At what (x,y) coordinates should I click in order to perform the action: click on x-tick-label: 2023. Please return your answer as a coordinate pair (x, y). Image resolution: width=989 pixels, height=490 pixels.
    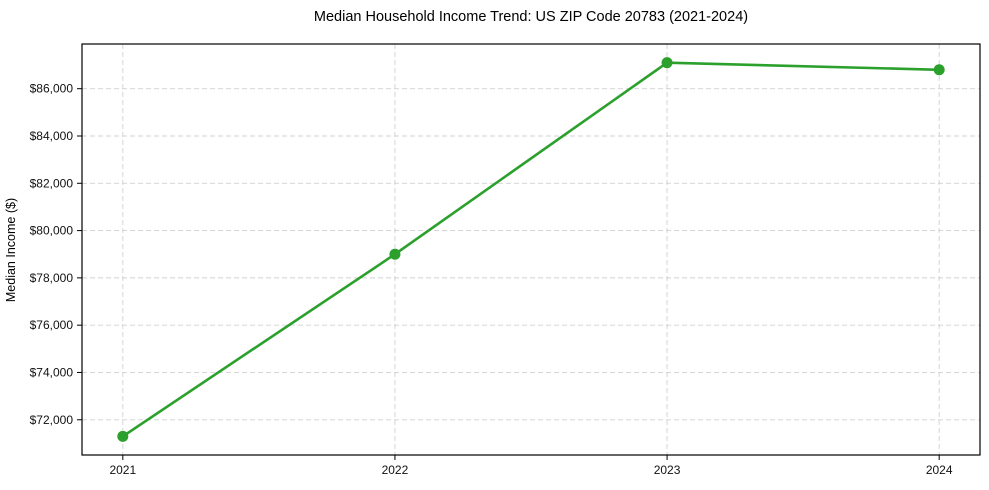
    Looking at the image, I should click on (667, 470).